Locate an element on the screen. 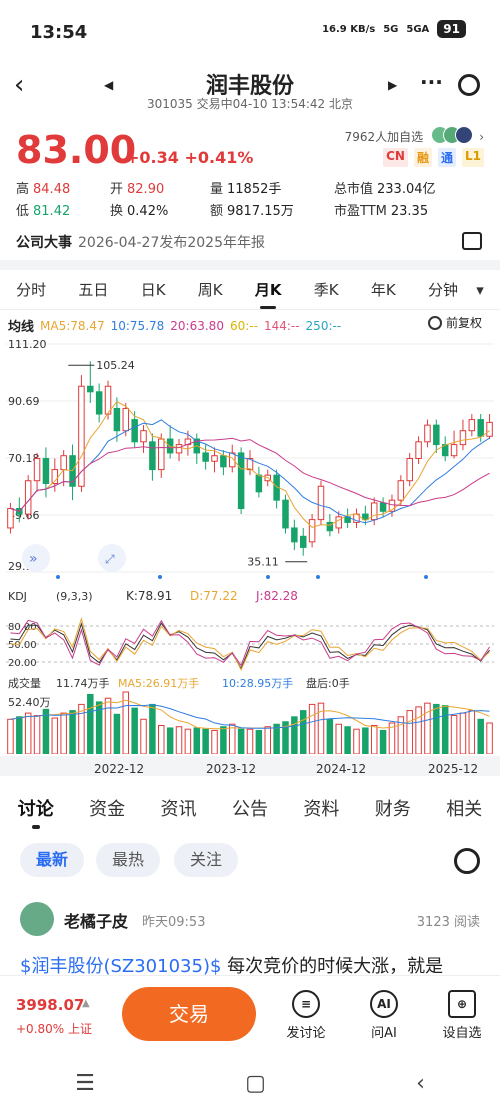 This screenshot has width=500, height=1111. more-icon: ··· is located at coordinates (431, 82).